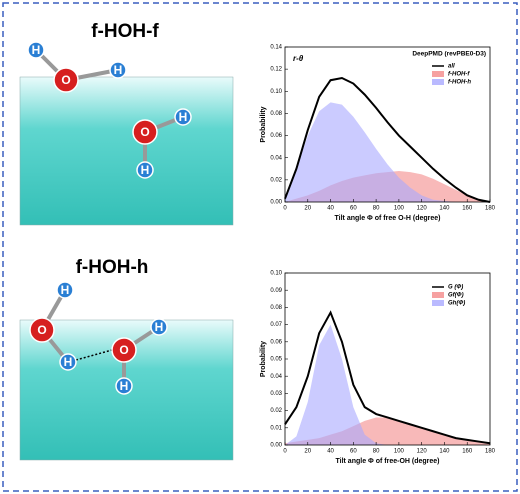 The height and width of the screenshot is (494, 520). Describe the element at coordinates (451, 67) in the screenshot. I see `legend-label: all` at that location.